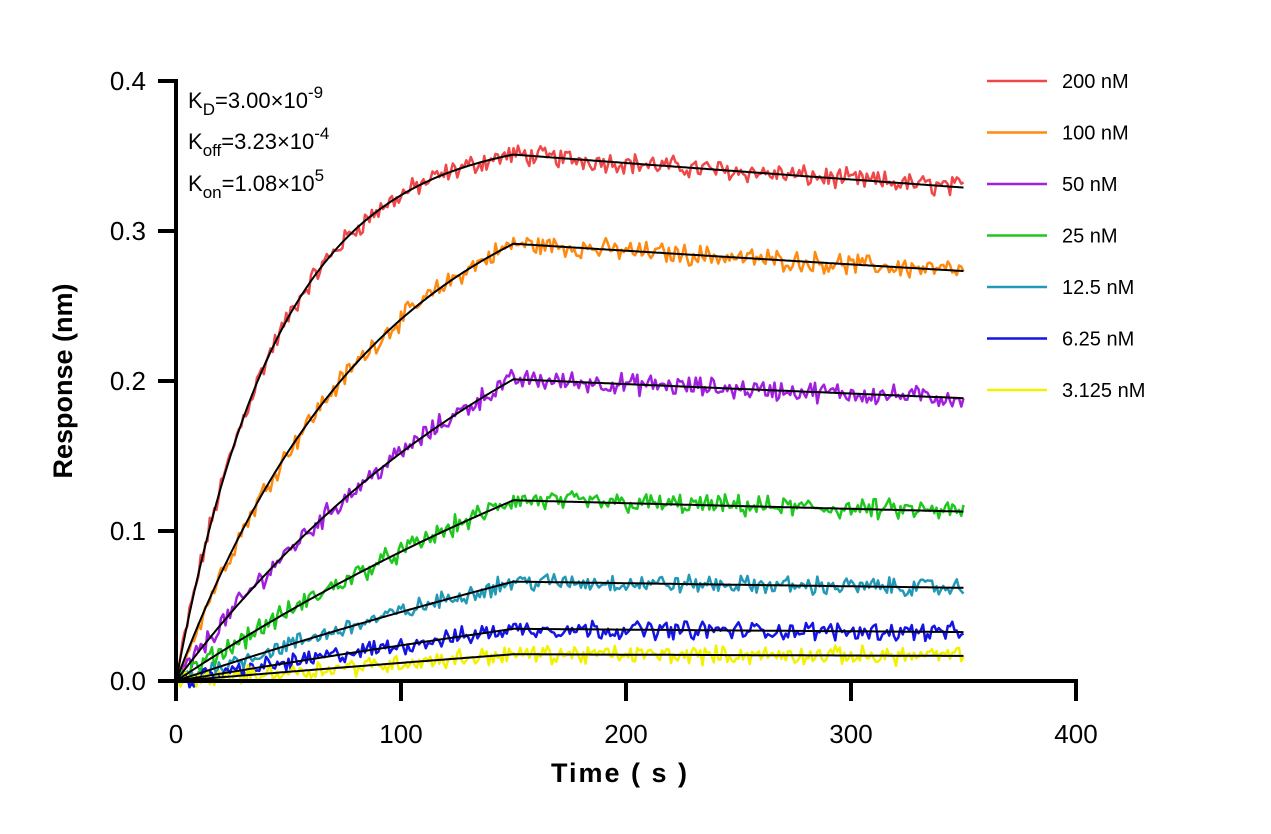 The image size is (1271, 834). Describe the element at coordinates (1095, 134) in the screenshot. I see `legend-label: 100 nM` at that location.